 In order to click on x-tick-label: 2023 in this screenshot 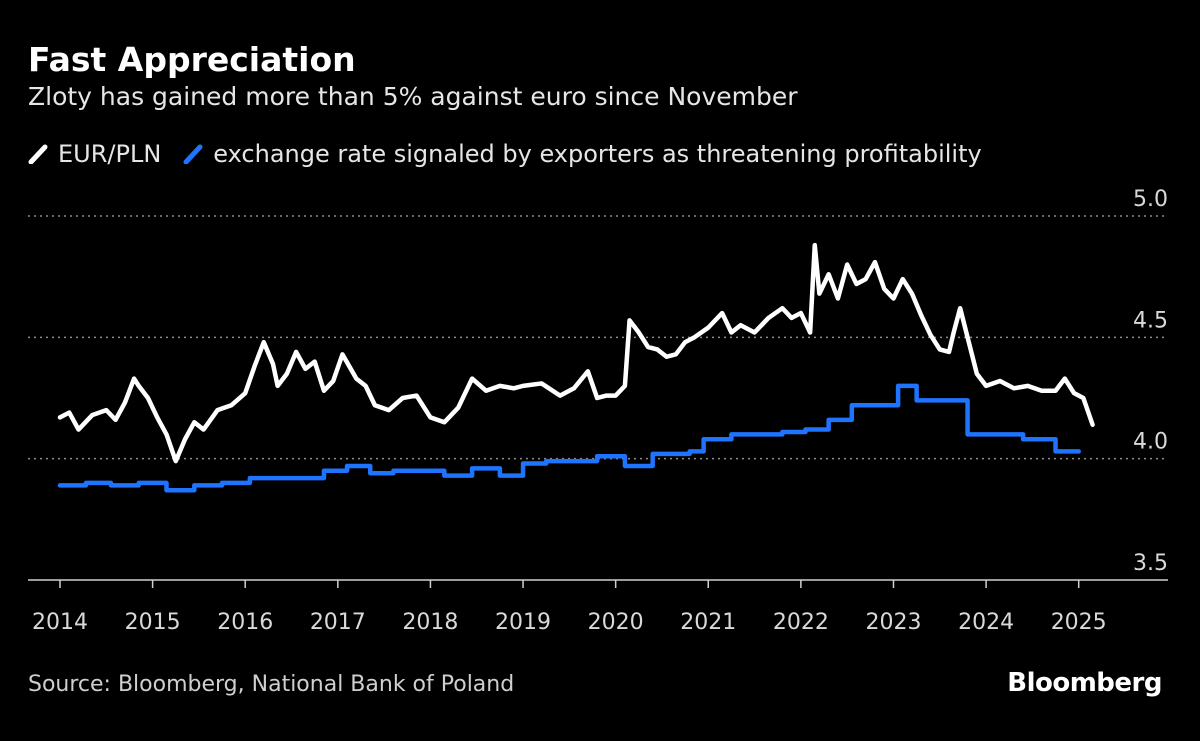, I will do `click(893, 622)`.